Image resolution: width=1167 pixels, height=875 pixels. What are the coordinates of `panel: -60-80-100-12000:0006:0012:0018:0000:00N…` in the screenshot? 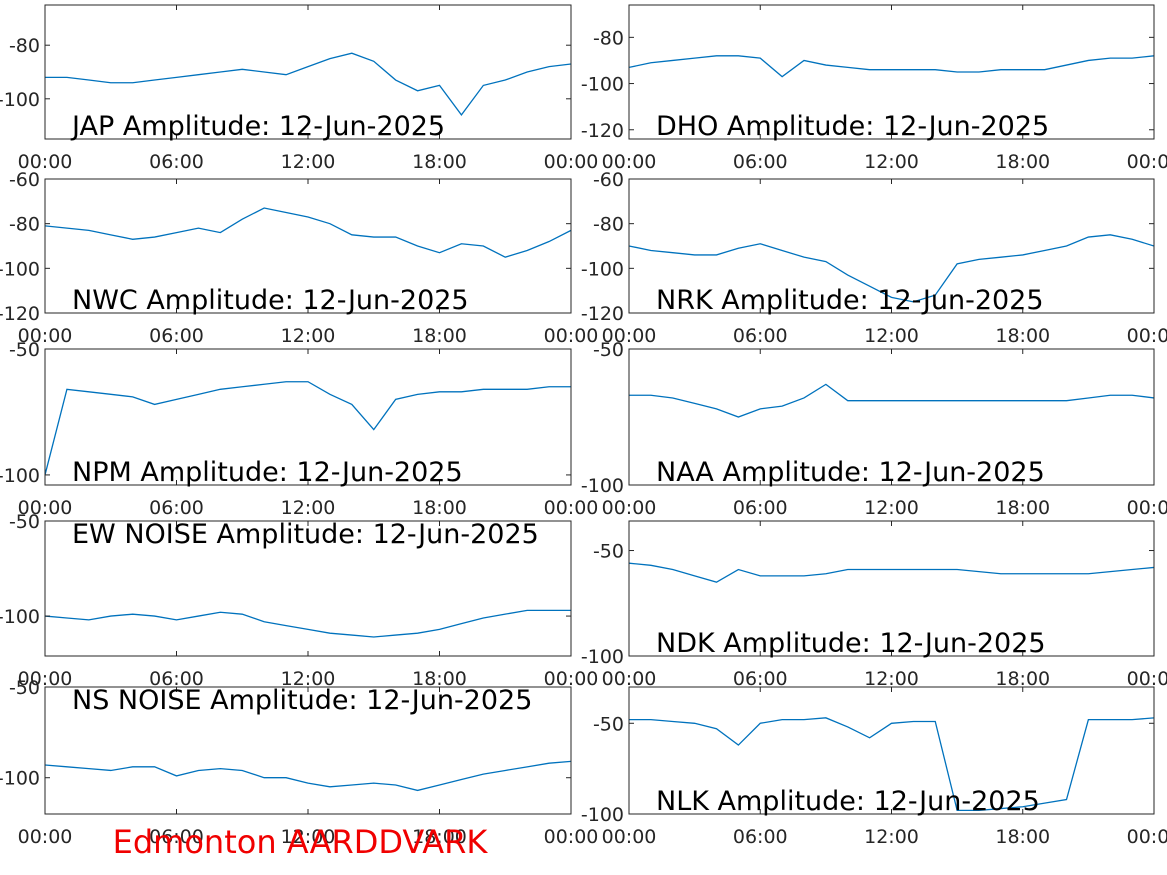 It's located at (874, 258).